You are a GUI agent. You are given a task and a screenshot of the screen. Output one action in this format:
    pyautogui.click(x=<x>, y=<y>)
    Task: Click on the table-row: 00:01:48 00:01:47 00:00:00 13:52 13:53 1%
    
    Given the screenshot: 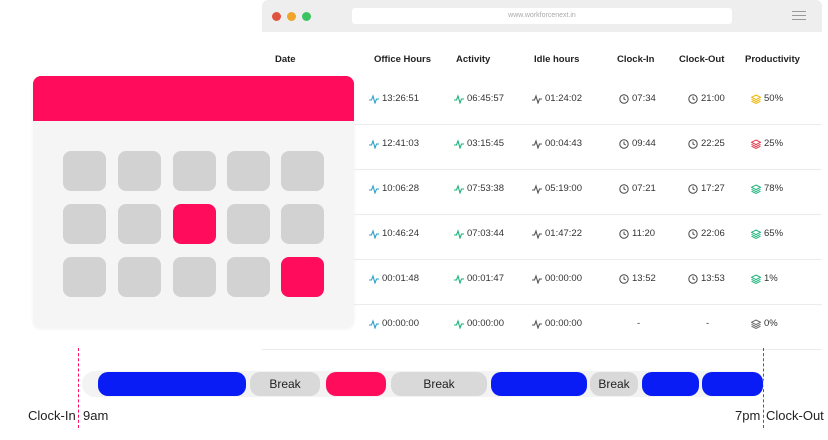 What is the action you would take?
    pyautogui.click(x=542, y=282)
    